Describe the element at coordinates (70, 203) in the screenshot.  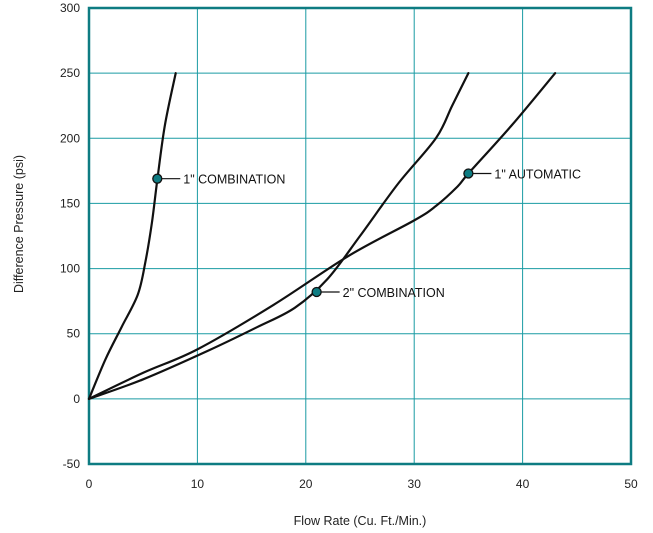
I see `y-tick-label: 150` at that location.